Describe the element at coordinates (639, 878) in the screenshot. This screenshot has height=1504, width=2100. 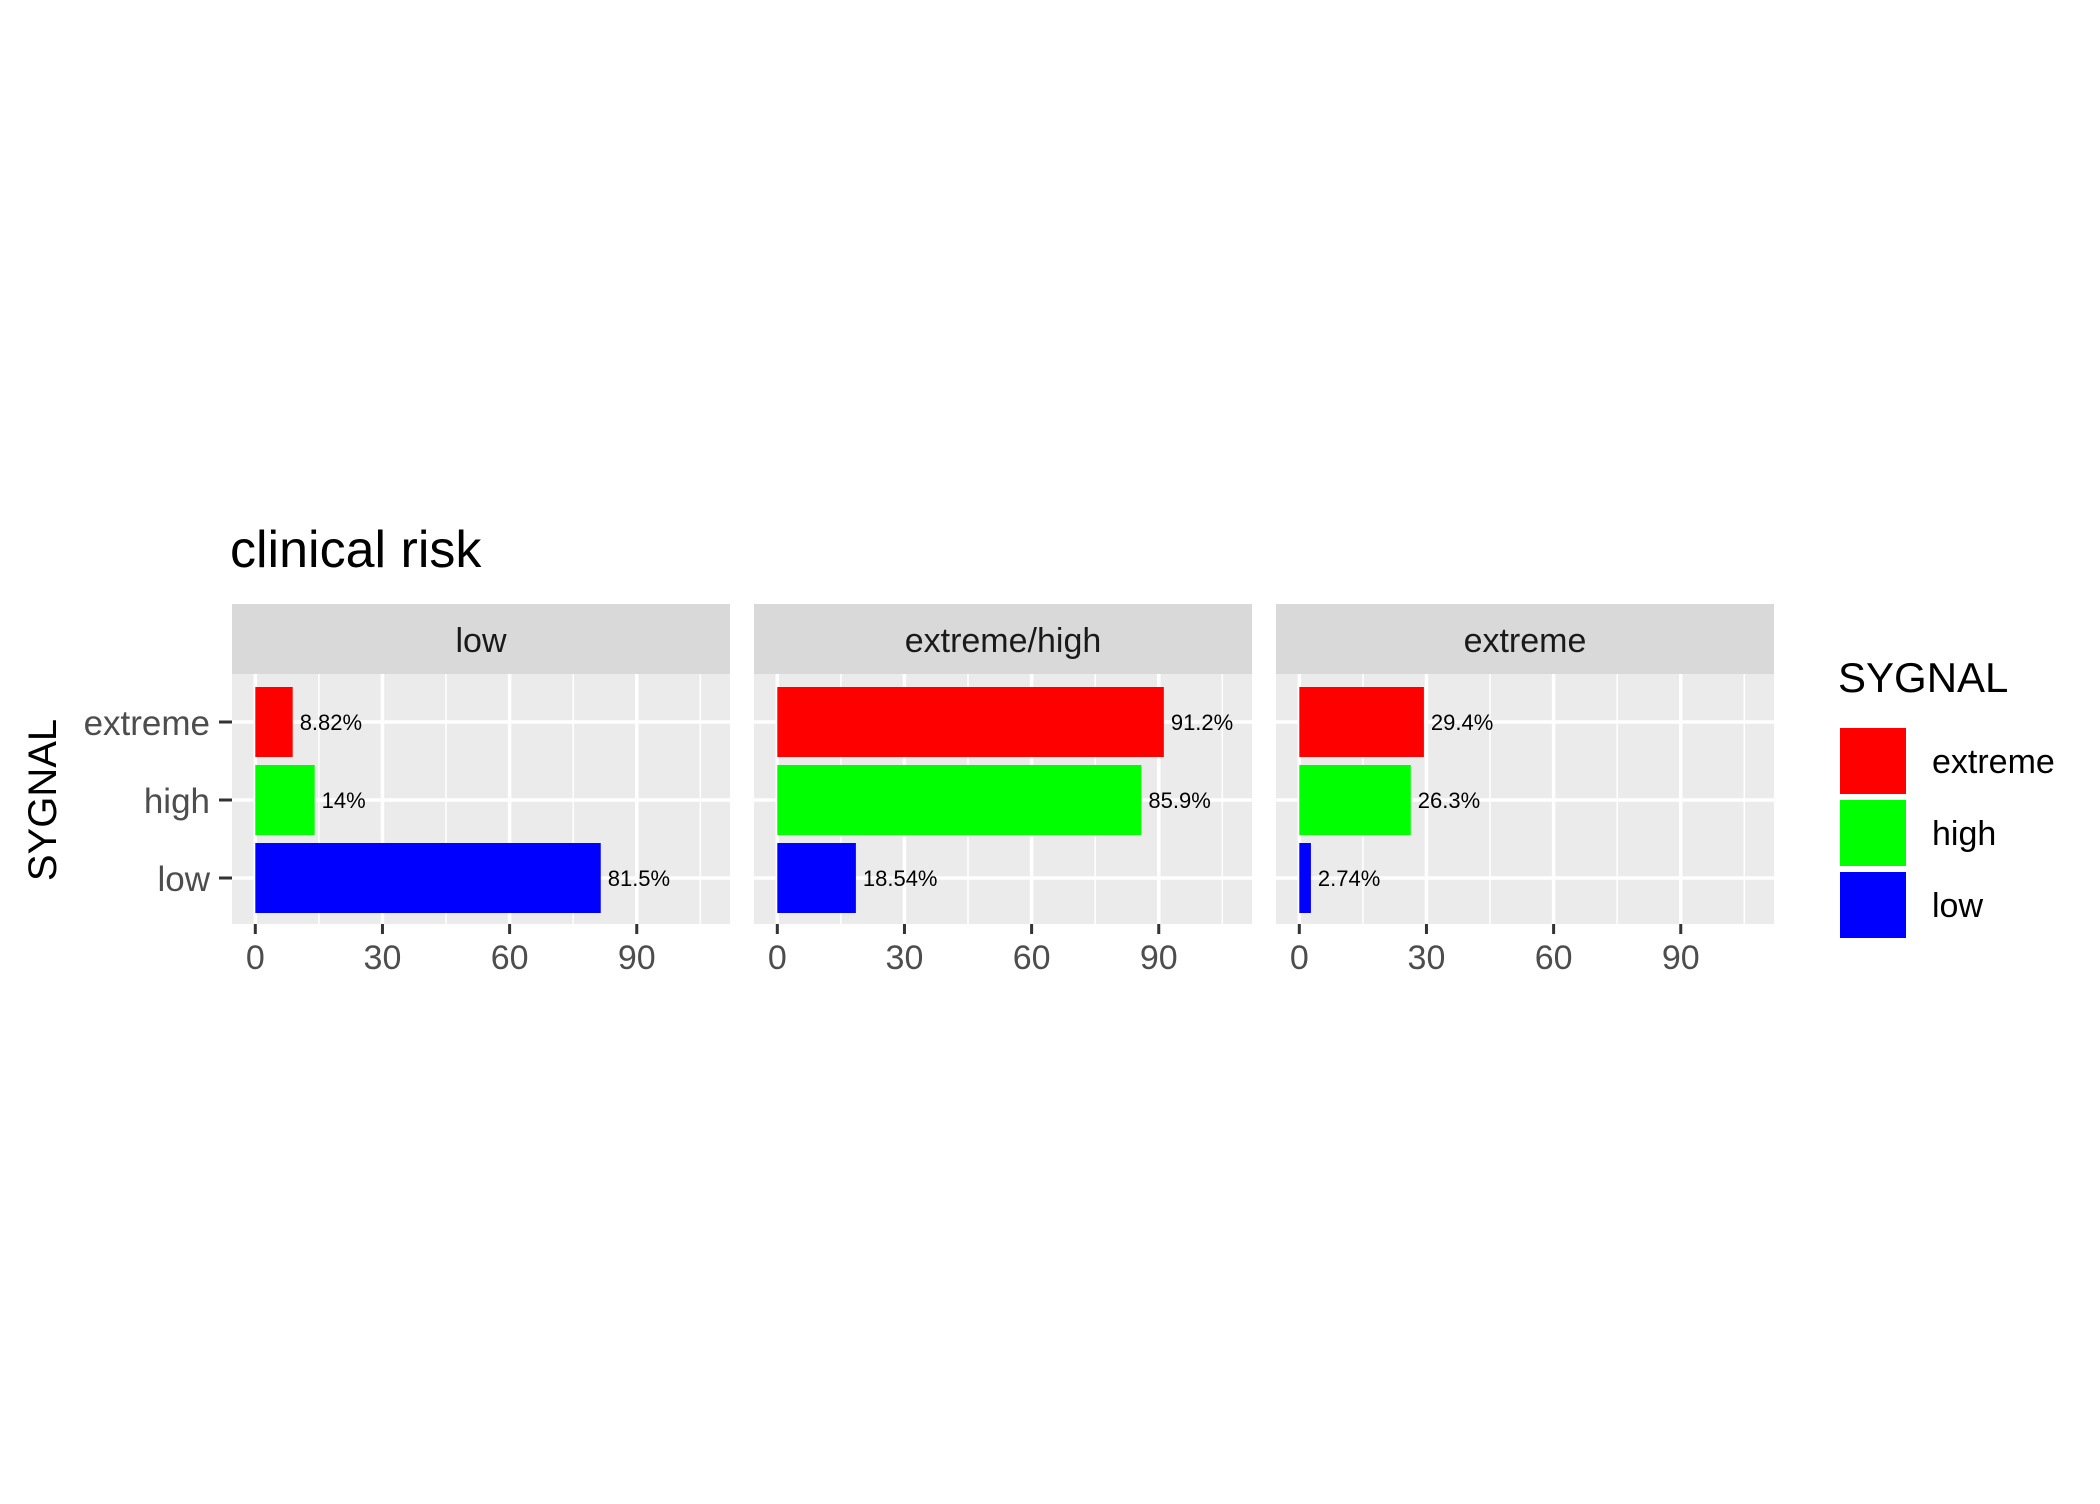
I see `bar-value-label: 81.5%` at that location.